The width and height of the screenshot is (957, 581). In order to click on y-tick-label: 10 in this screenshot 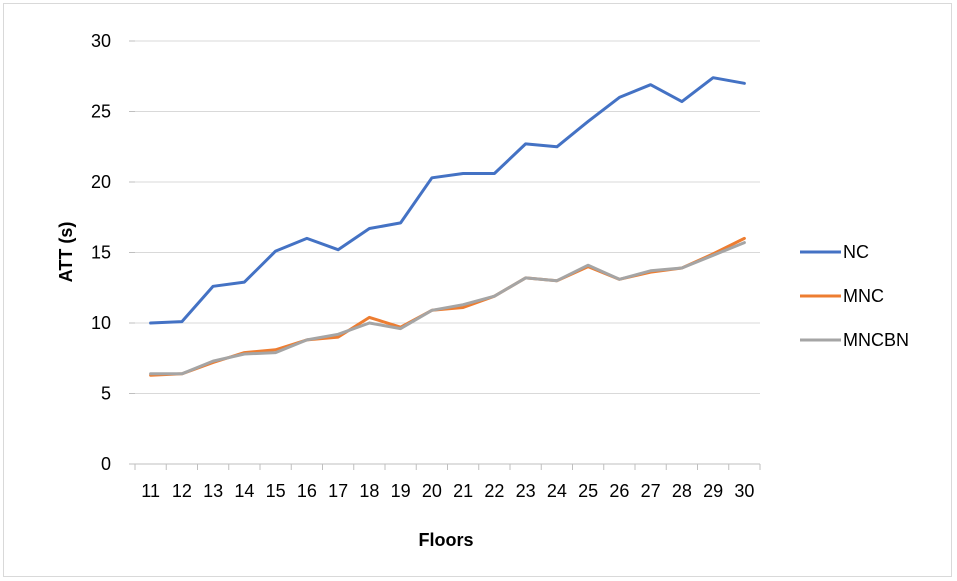, I will do `click(101, 323)`.